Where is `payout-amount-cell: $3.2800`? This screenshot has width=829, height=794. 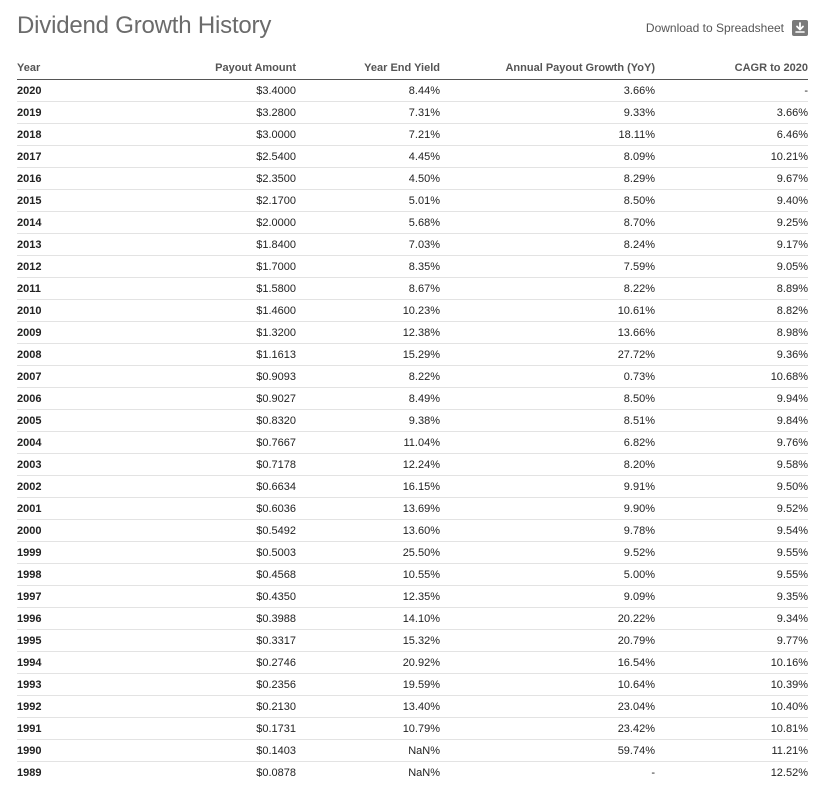
payout-amount-cell: $3.2800 is located at coordinates (227, 112).